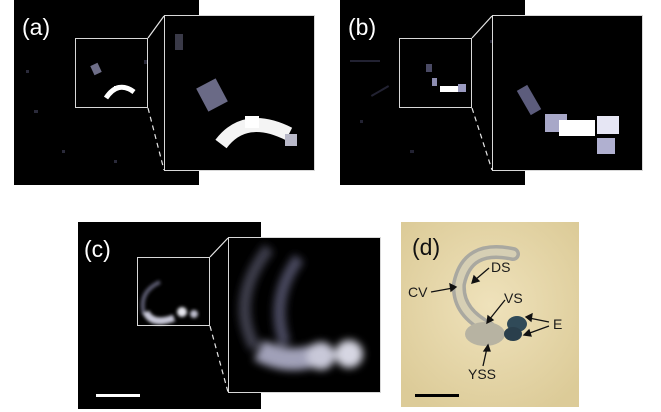 This screenshot has width=661, height=412. I want to click on panel-d-embryo-photo, so click(490, 314).